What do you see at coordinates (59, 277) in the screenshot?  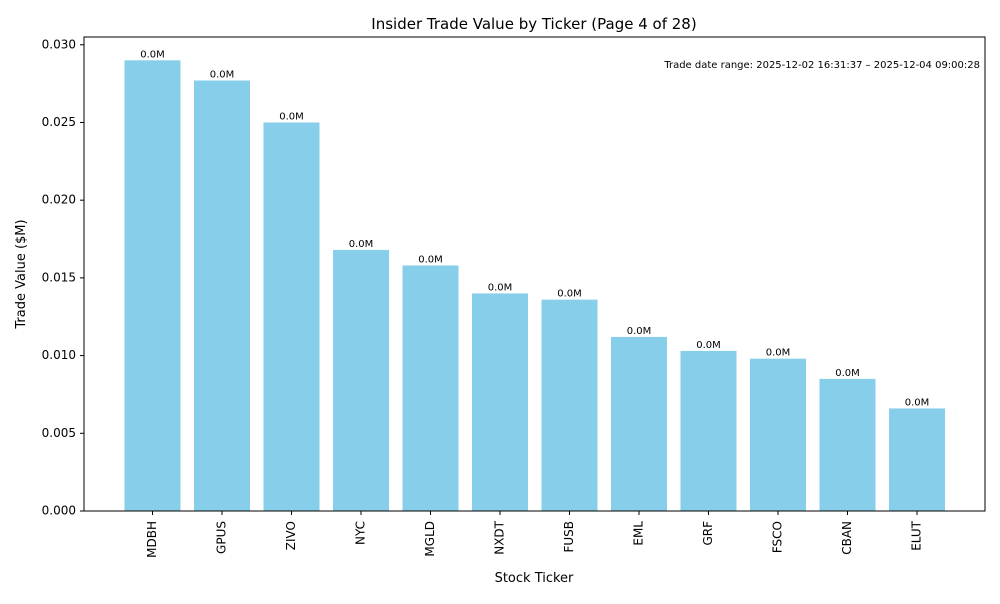 I see `y-tick-label: 0.015` at bounding box center [59, 277].